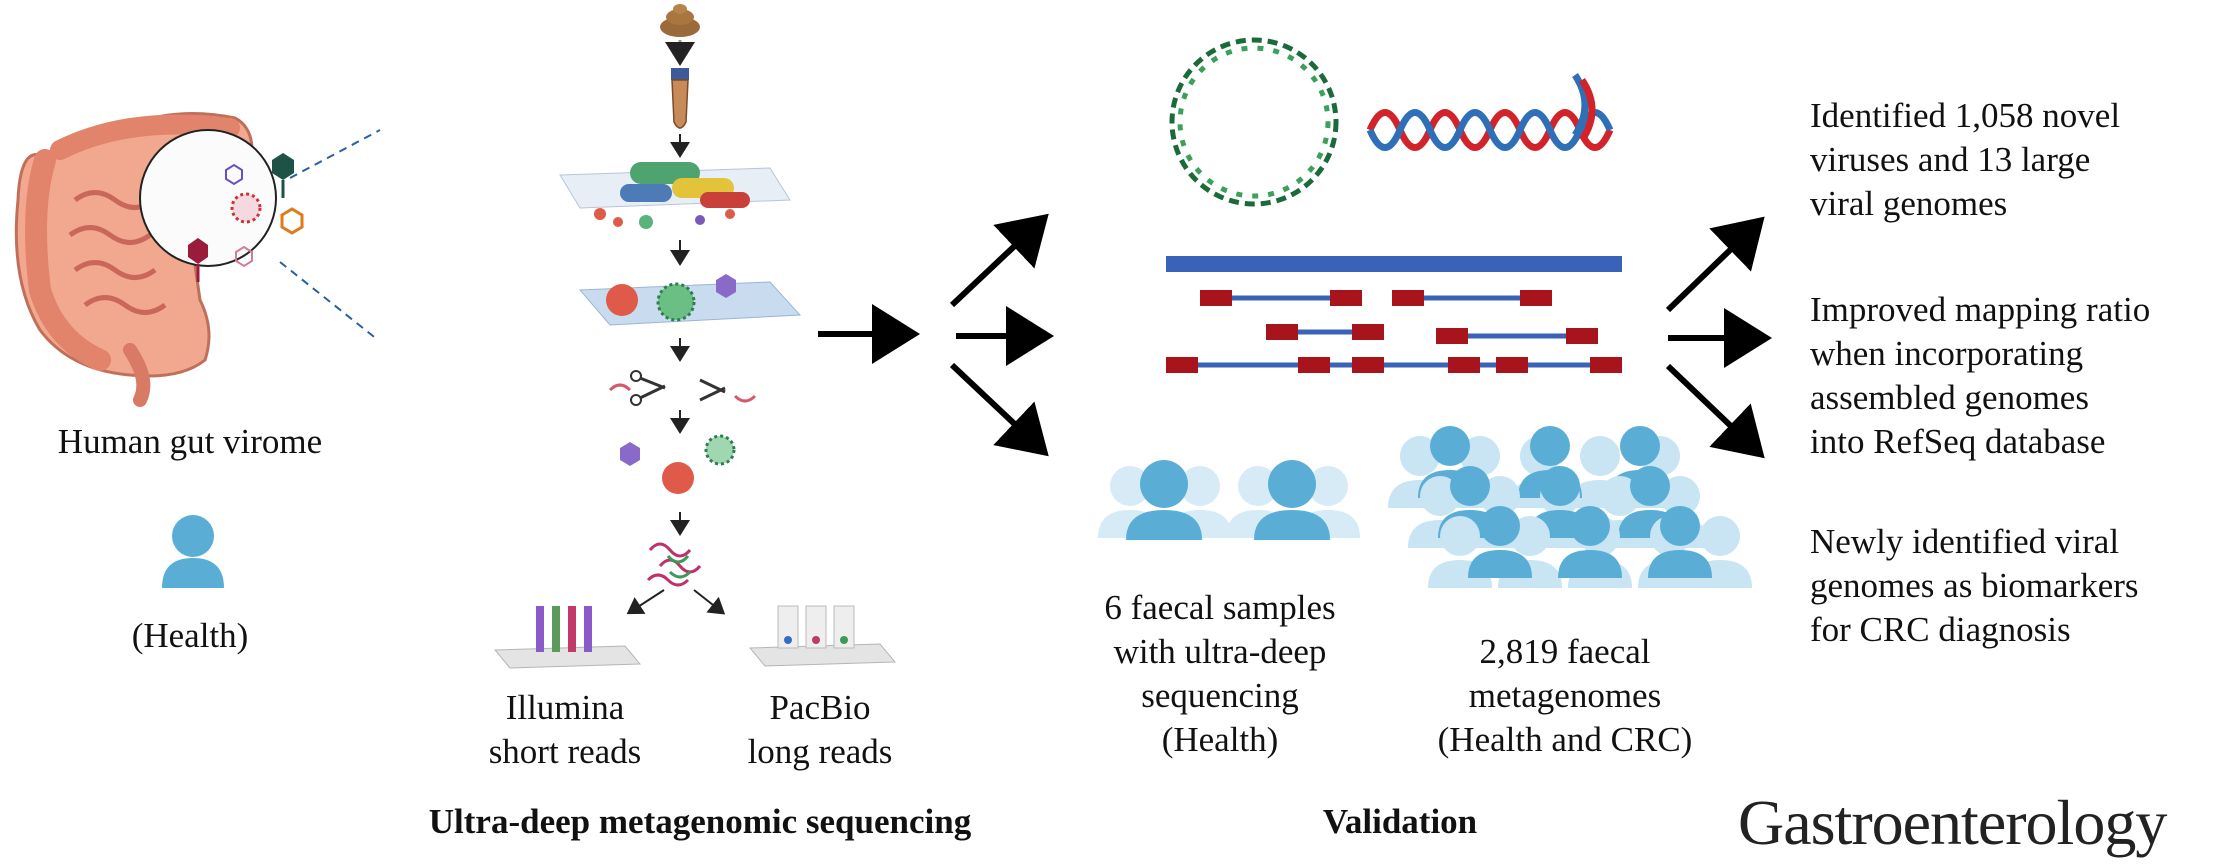 The image size is (2213, 865). I want to click on crowd-icon-large, so click(1570, 507).